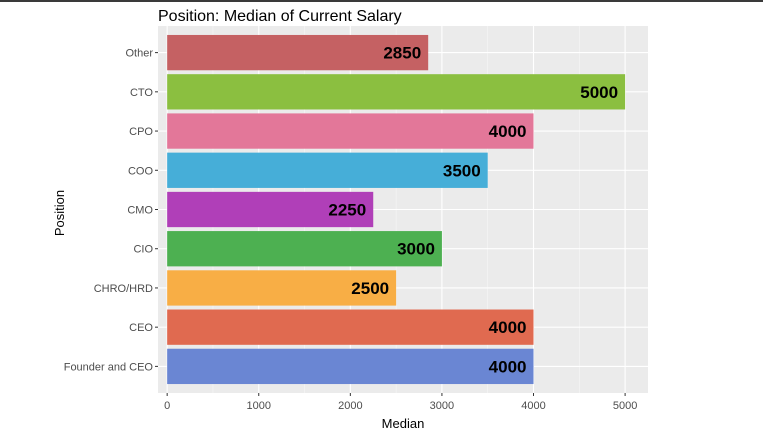 This screenshot has width=763, height=432. What do you see at coordinates (416, 249) in the screenshot?
I see `bar-value-label: 3000` at bounding box center [416, 249].